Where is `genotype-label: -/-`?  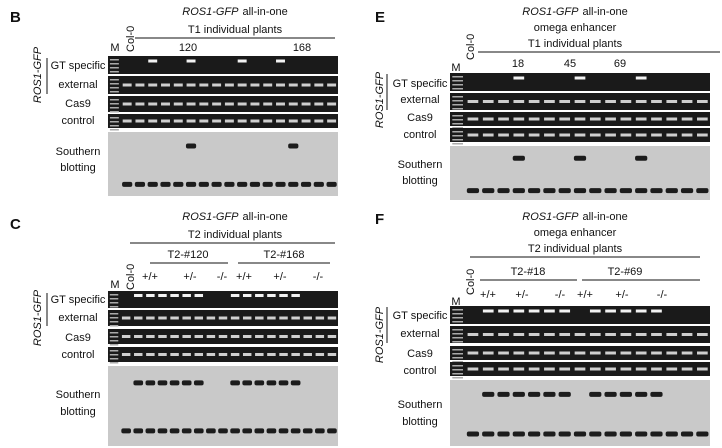 genotype-label: -/- is located at coordinates (318, 277).